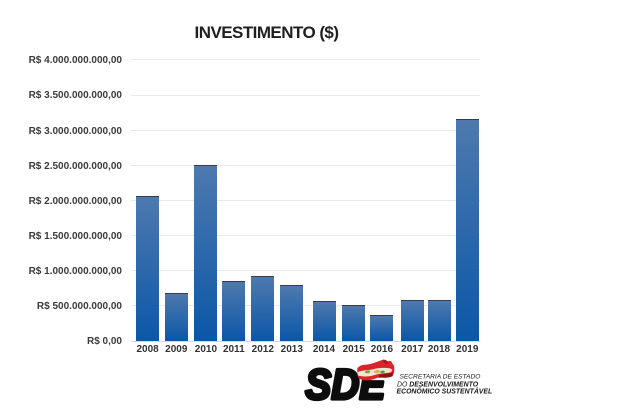 Image resolution: width=623 pixels, height=415 pixels. What do you see at coordinates (438, 384) in the screenshot?
I see `svg-text: DO DESENVOLVIMENTO` at bounding box center [438, 384].